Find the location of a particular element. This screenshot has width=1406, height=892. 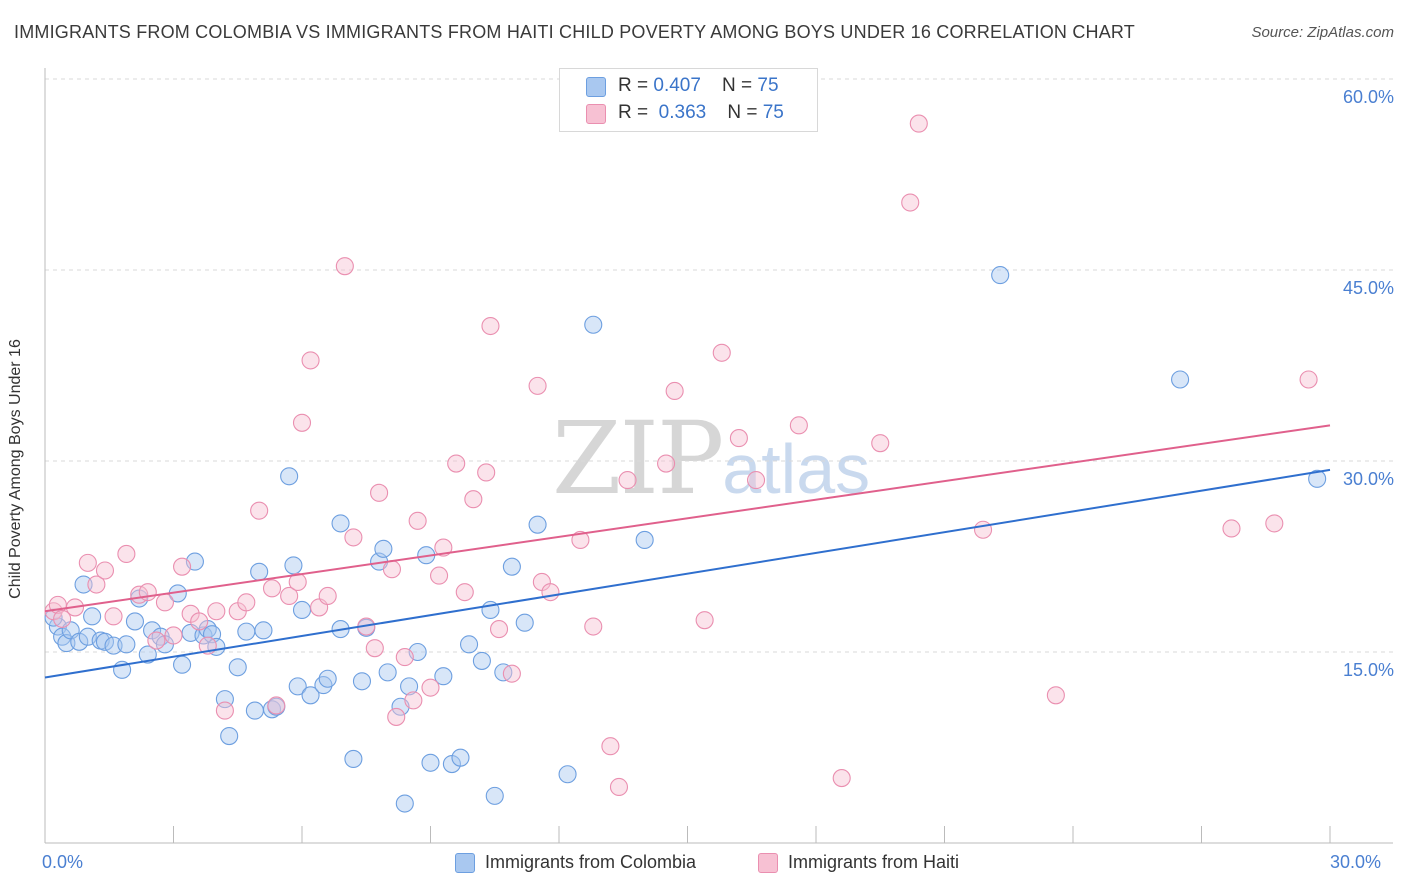

y-axis-label: Child Poverty Among Boys Under 16 is located at coordinates (15, 469).